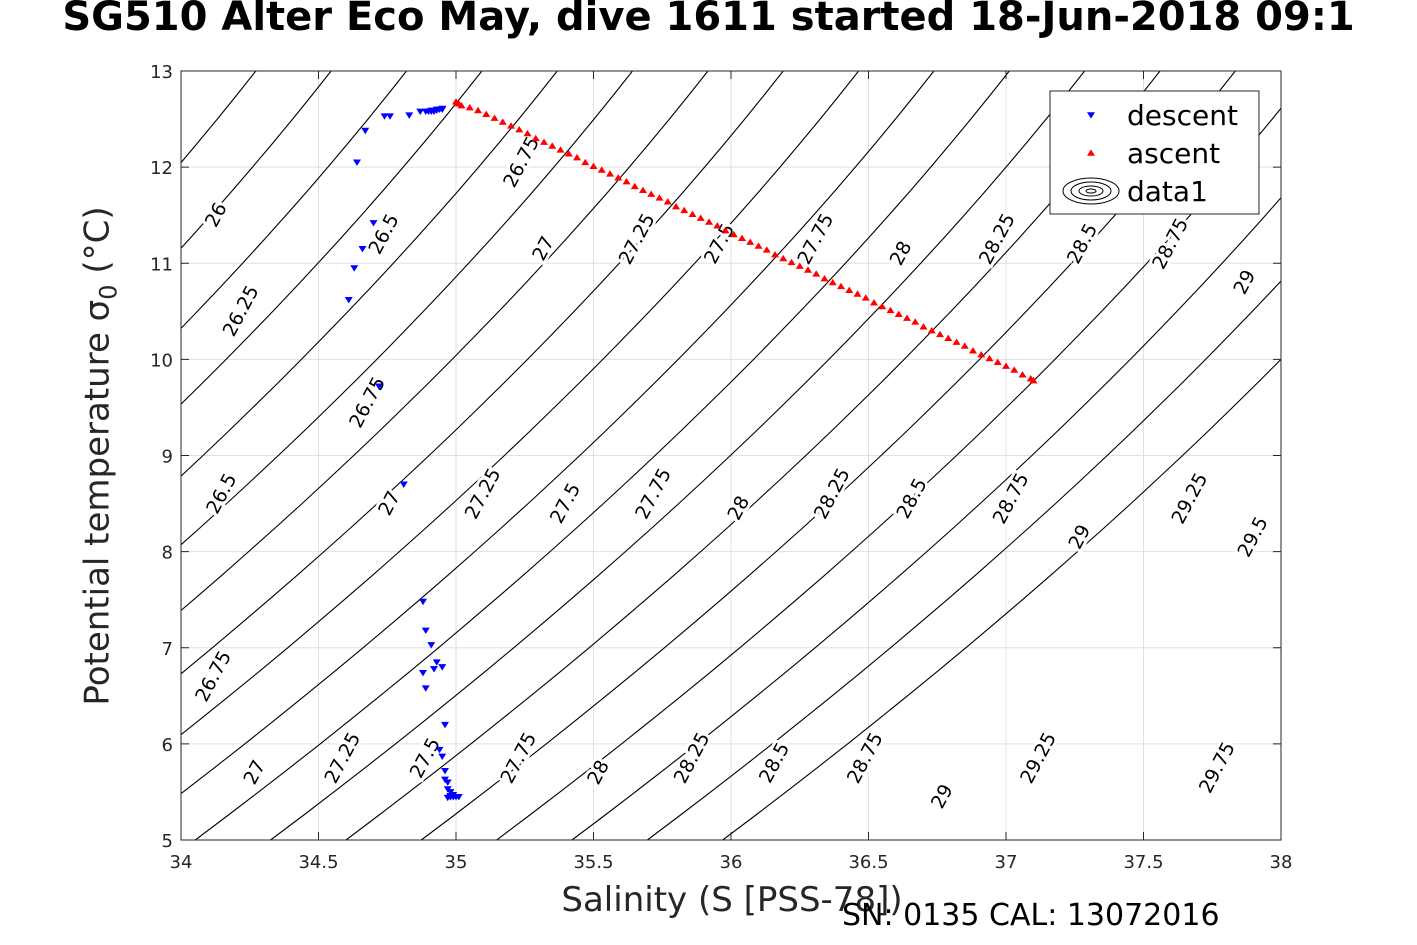 The width and height of the screenshot is (1417, 945). I want to click on contour-label: 28.25, so click(832, 494).